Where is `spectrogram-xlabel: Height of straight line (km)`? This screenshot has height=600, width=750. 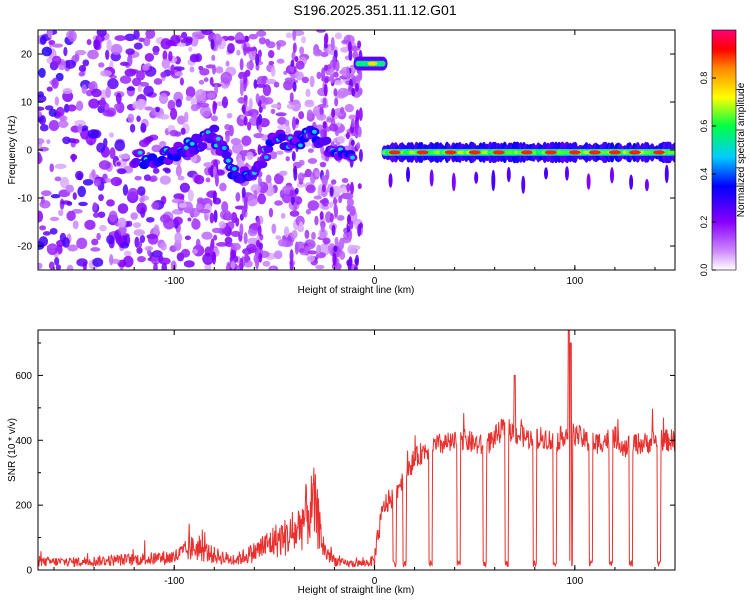
spectrogram-xlabel: Height of straight line (km) is located at coordinates (356, 290).